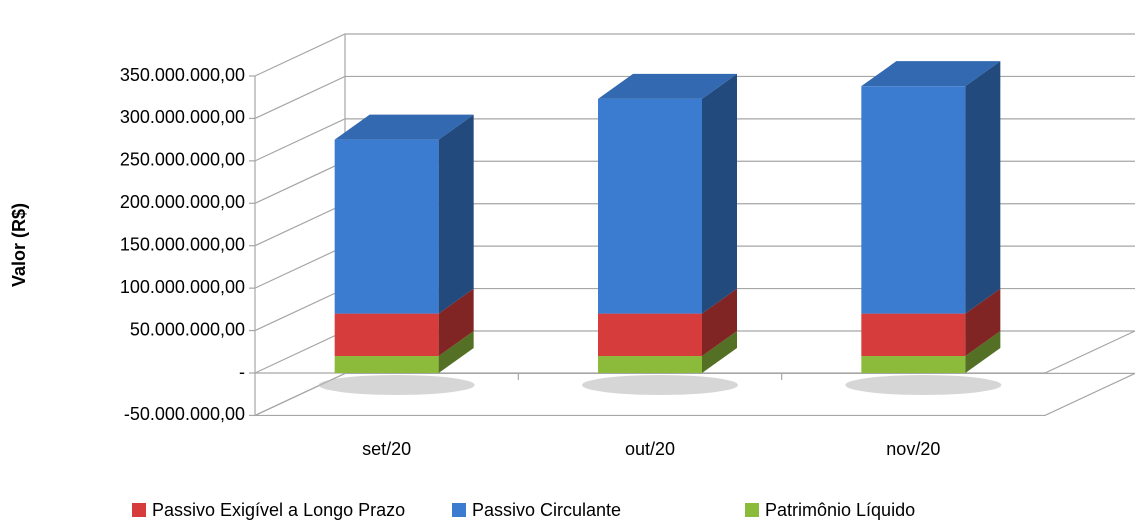 The width and height of the screenshot is (1136, 527). Describe the element at coordinates (184, 414) in the screenshot. I see `y-tick-label: -50.000.000,00` at that location.